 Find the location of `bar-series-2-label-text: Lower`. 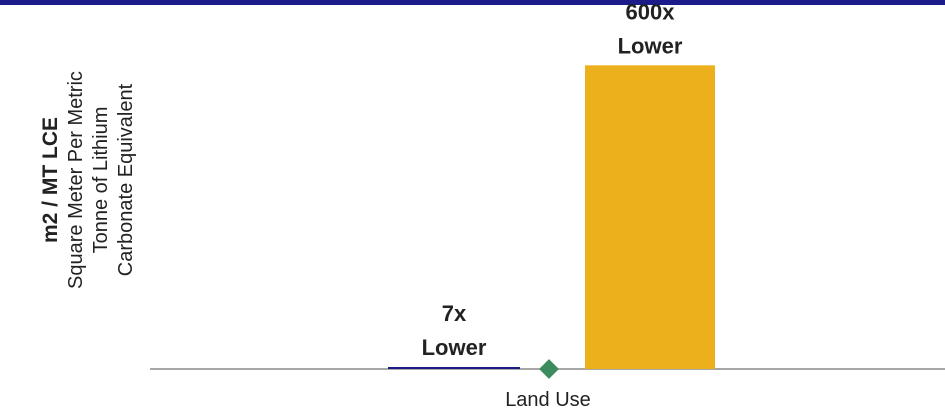

bar-series-2-label-text: Lower is located at coordinates (650, 45).